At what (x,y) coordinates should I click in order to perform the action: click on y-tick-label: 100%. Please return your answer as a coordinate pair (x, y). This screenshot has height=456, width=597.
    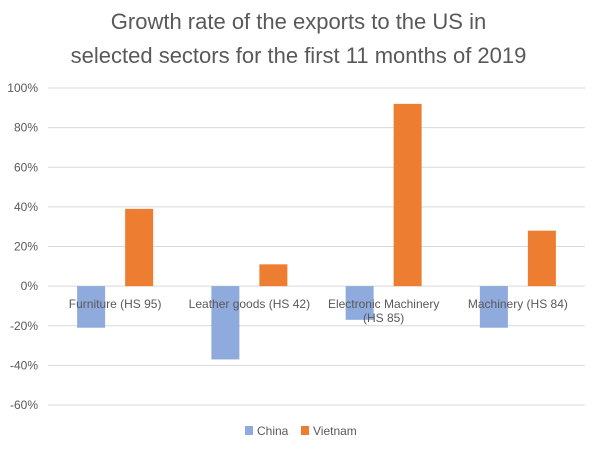
    Looking at the image, I should click on (22, 88).